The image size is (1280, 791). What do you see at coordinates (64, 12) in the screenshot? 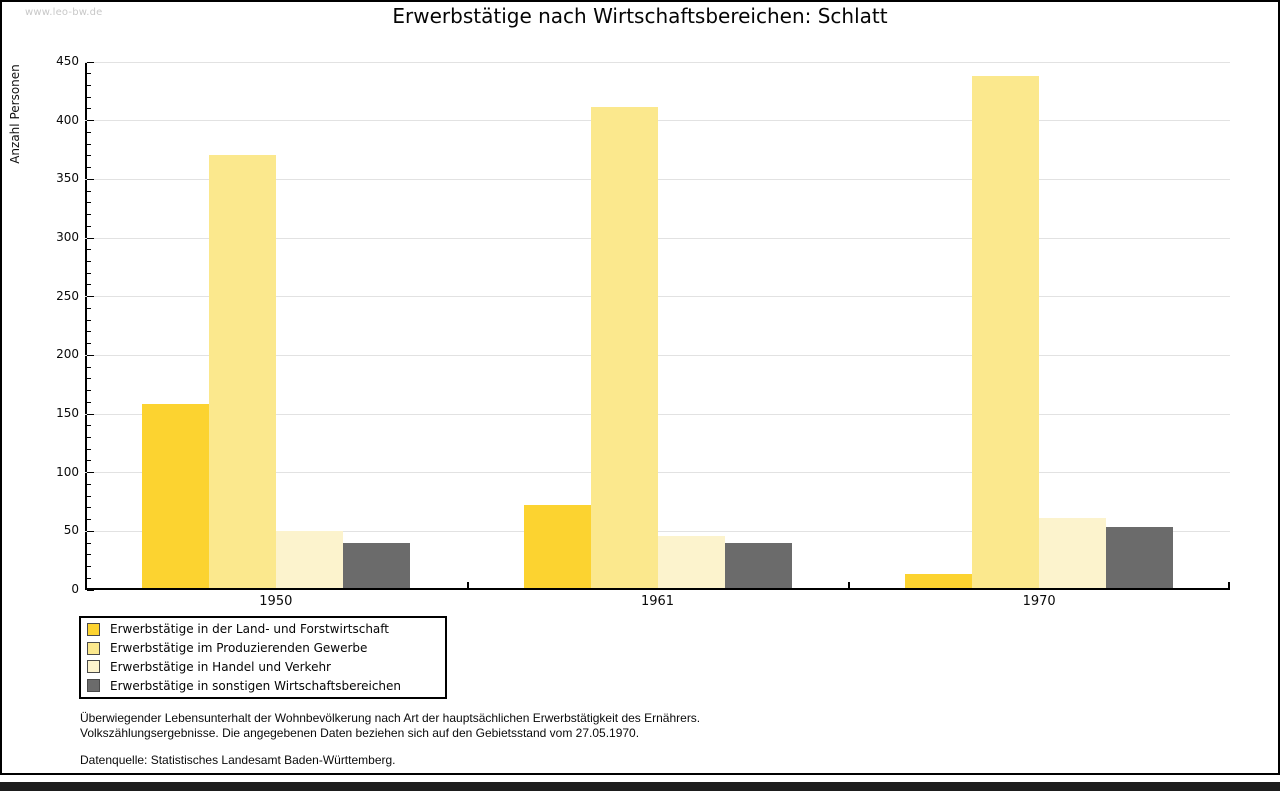
I see `watermark-text: www.leo-bw.de` at bounding box center [64, 12].